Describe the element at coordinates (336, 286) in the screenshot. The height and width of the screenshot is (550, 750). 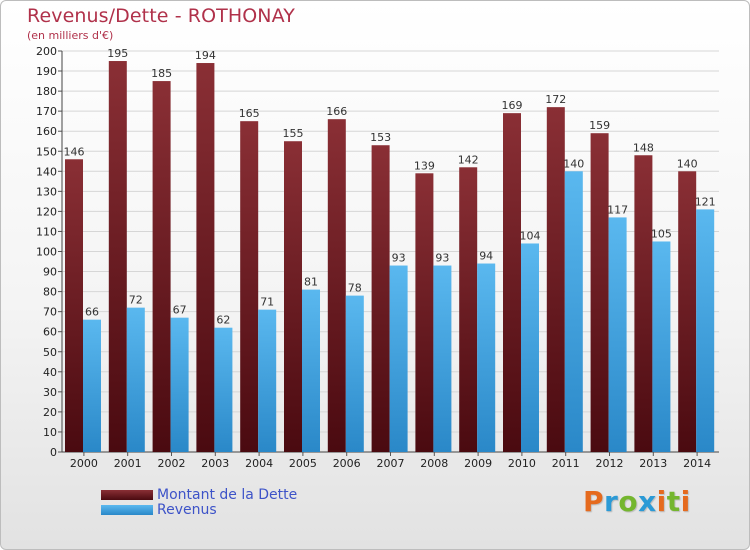
I see `bar-debt-2006` at that location.